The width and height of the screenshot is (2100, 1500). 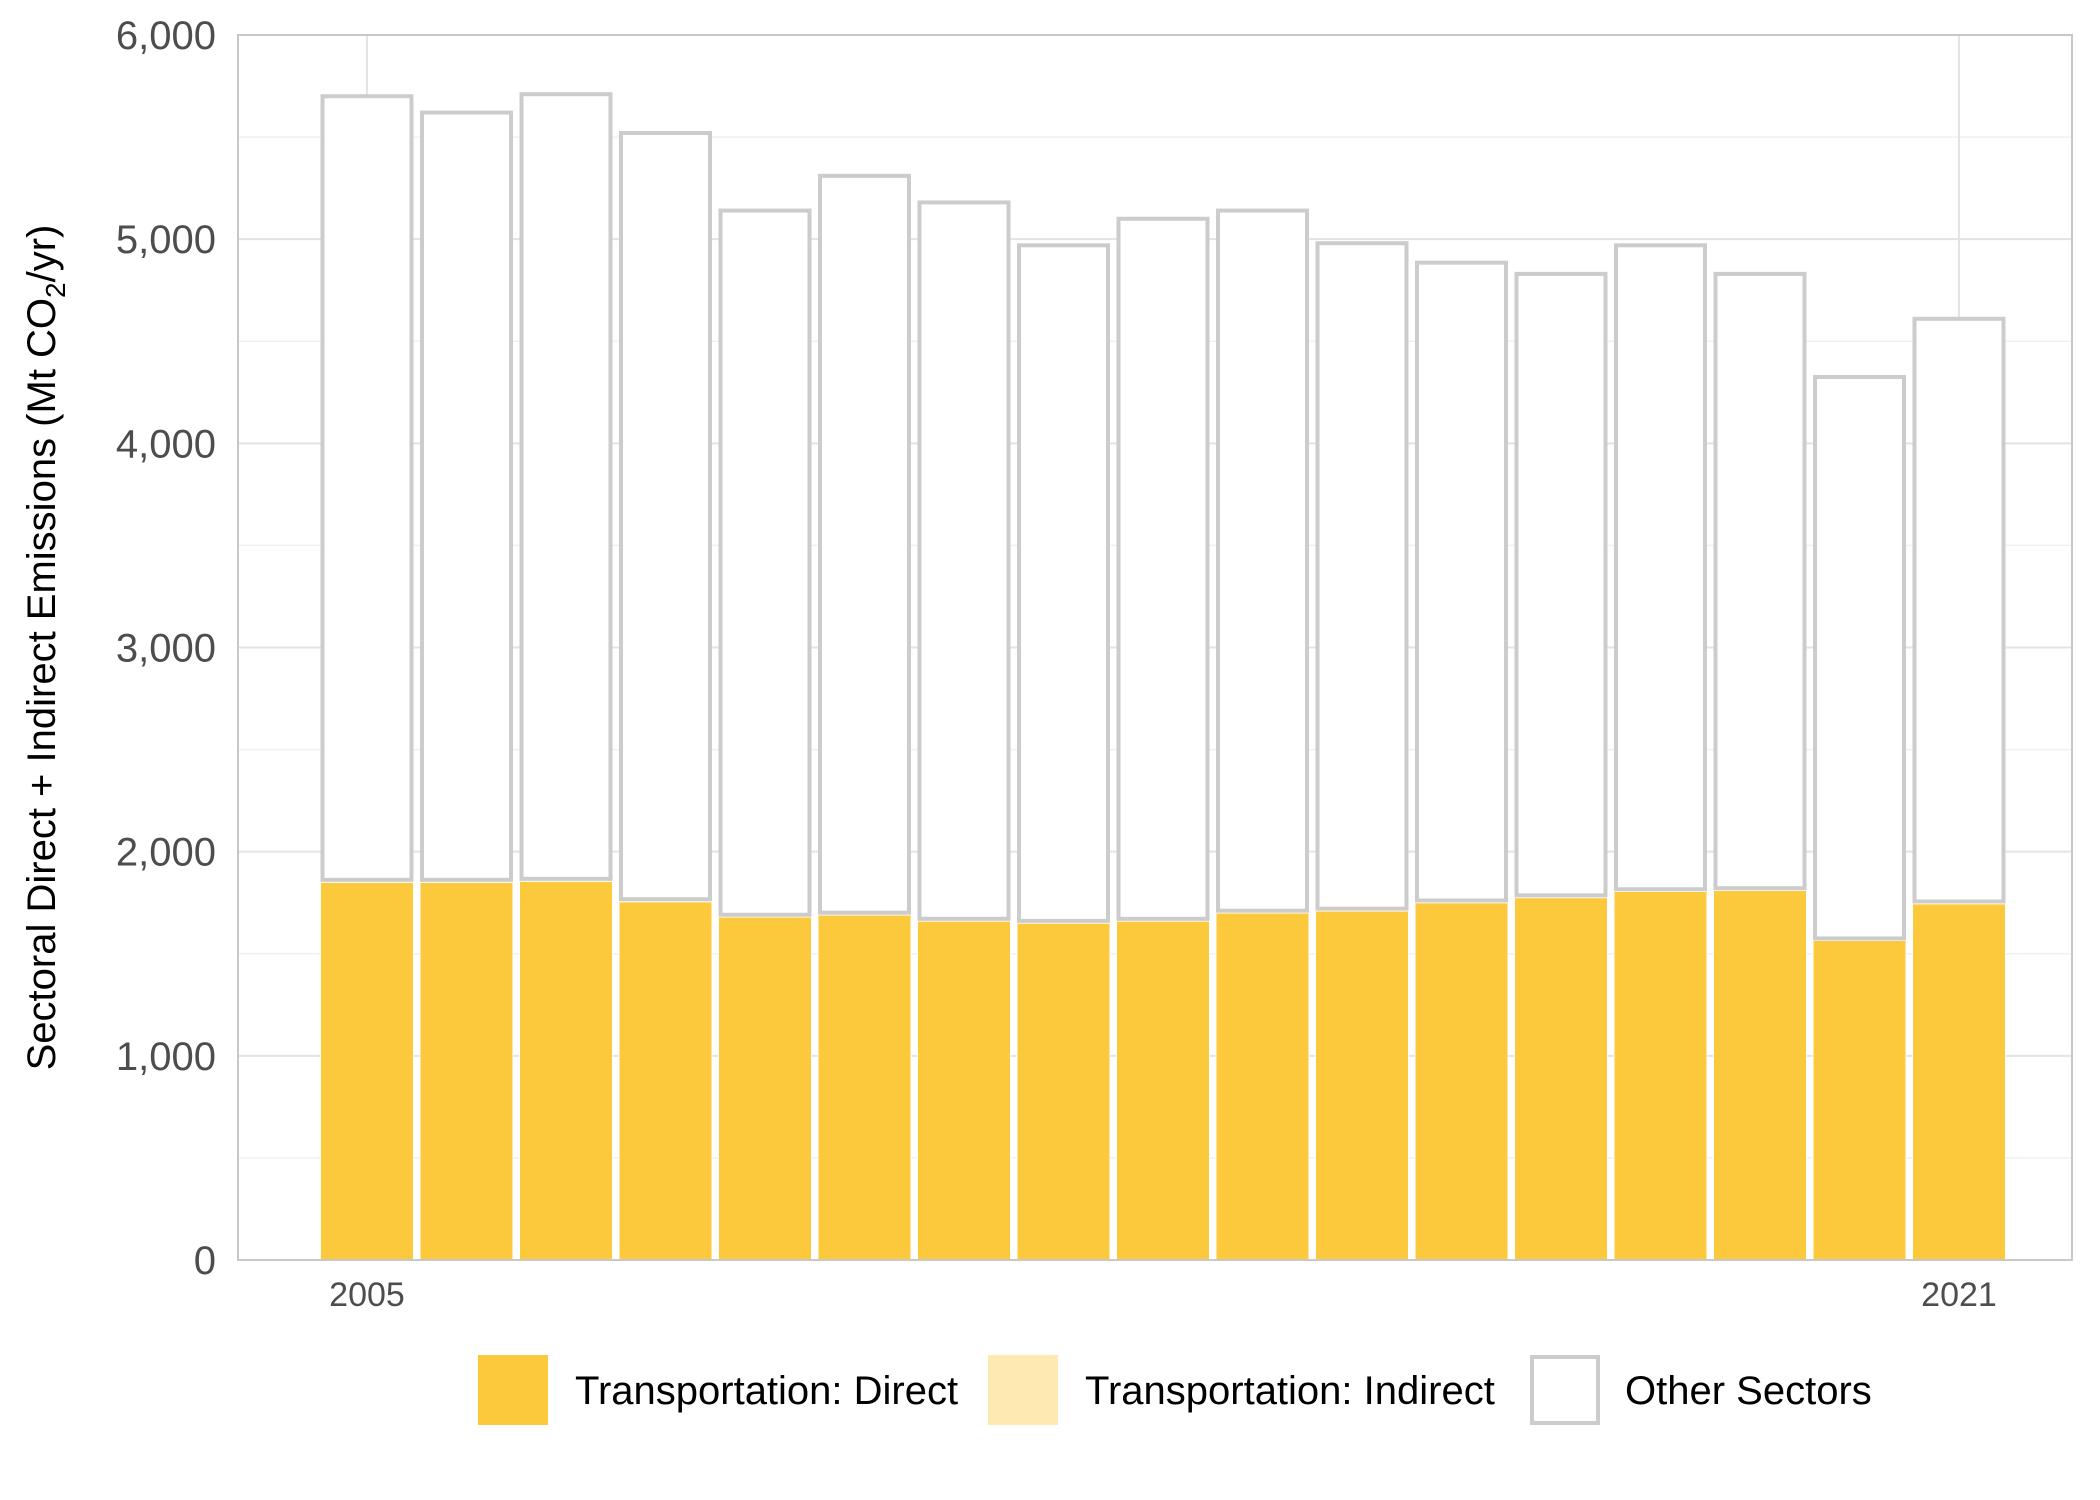 I want to click on bar-transportation-direct-2011, so click(x=964, y=1090).